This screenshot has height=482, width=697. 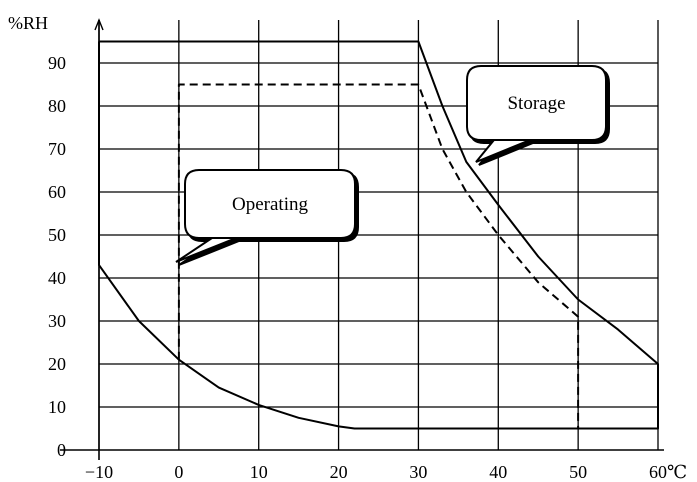 I want to click on y-tick-label: 10, so click(x=57, y=407).